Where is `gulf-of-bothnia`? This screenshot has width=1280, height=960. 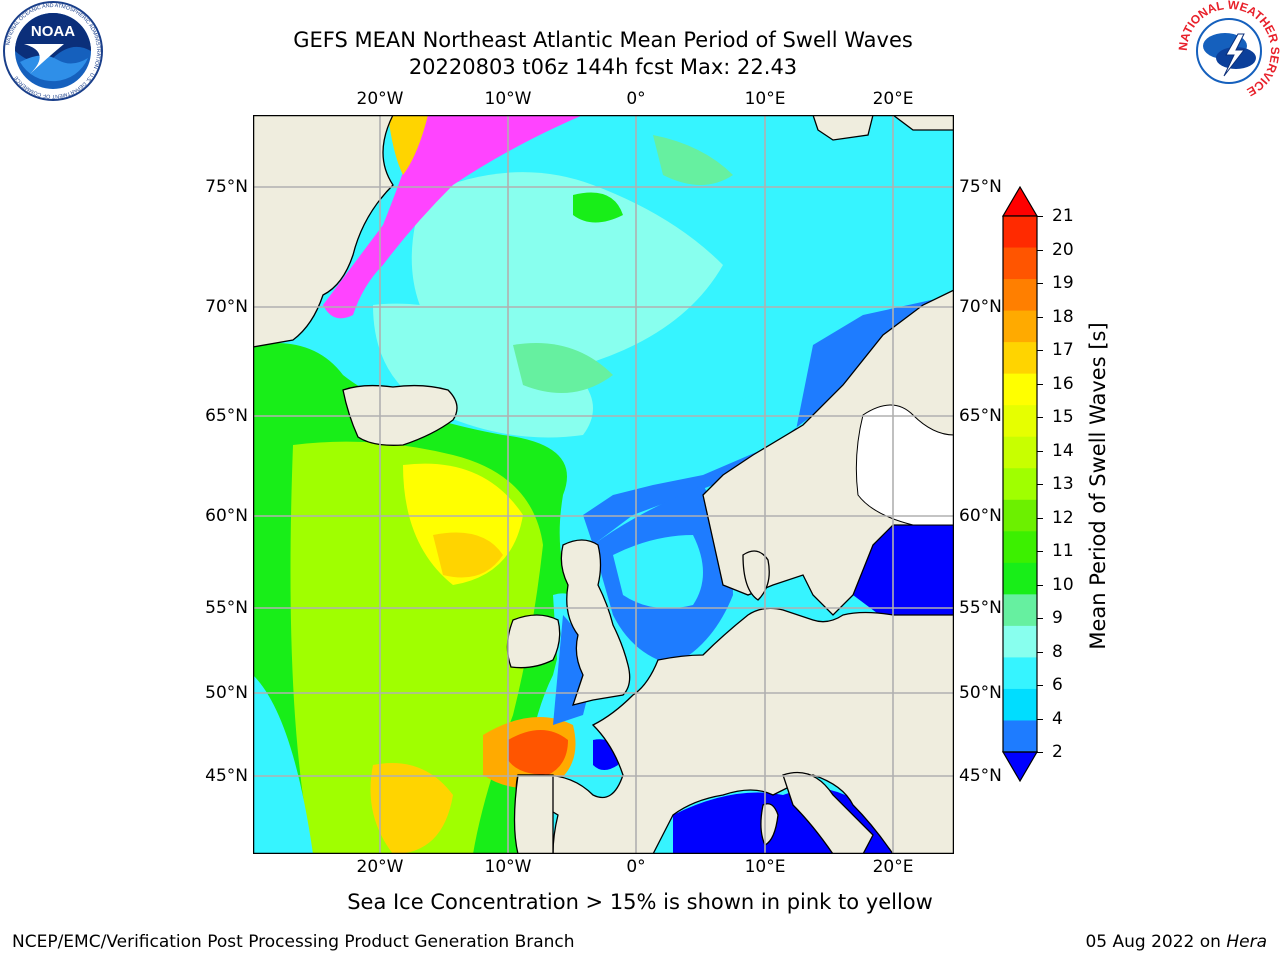
gulf-of-bothnia is located at coordinates (904, 465).